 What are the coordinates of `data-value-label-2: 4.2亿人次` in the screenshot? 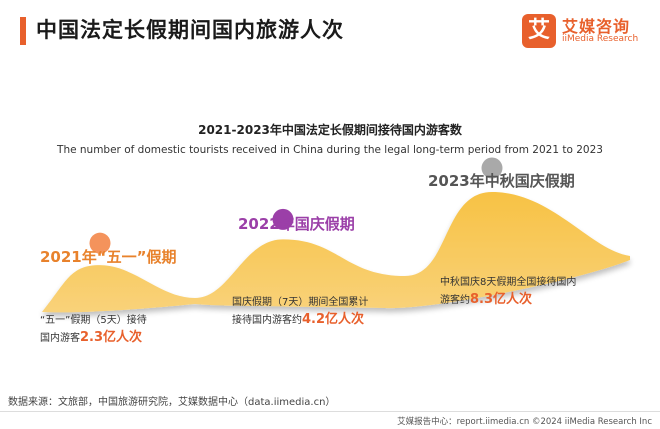 It's located at (333, 319).